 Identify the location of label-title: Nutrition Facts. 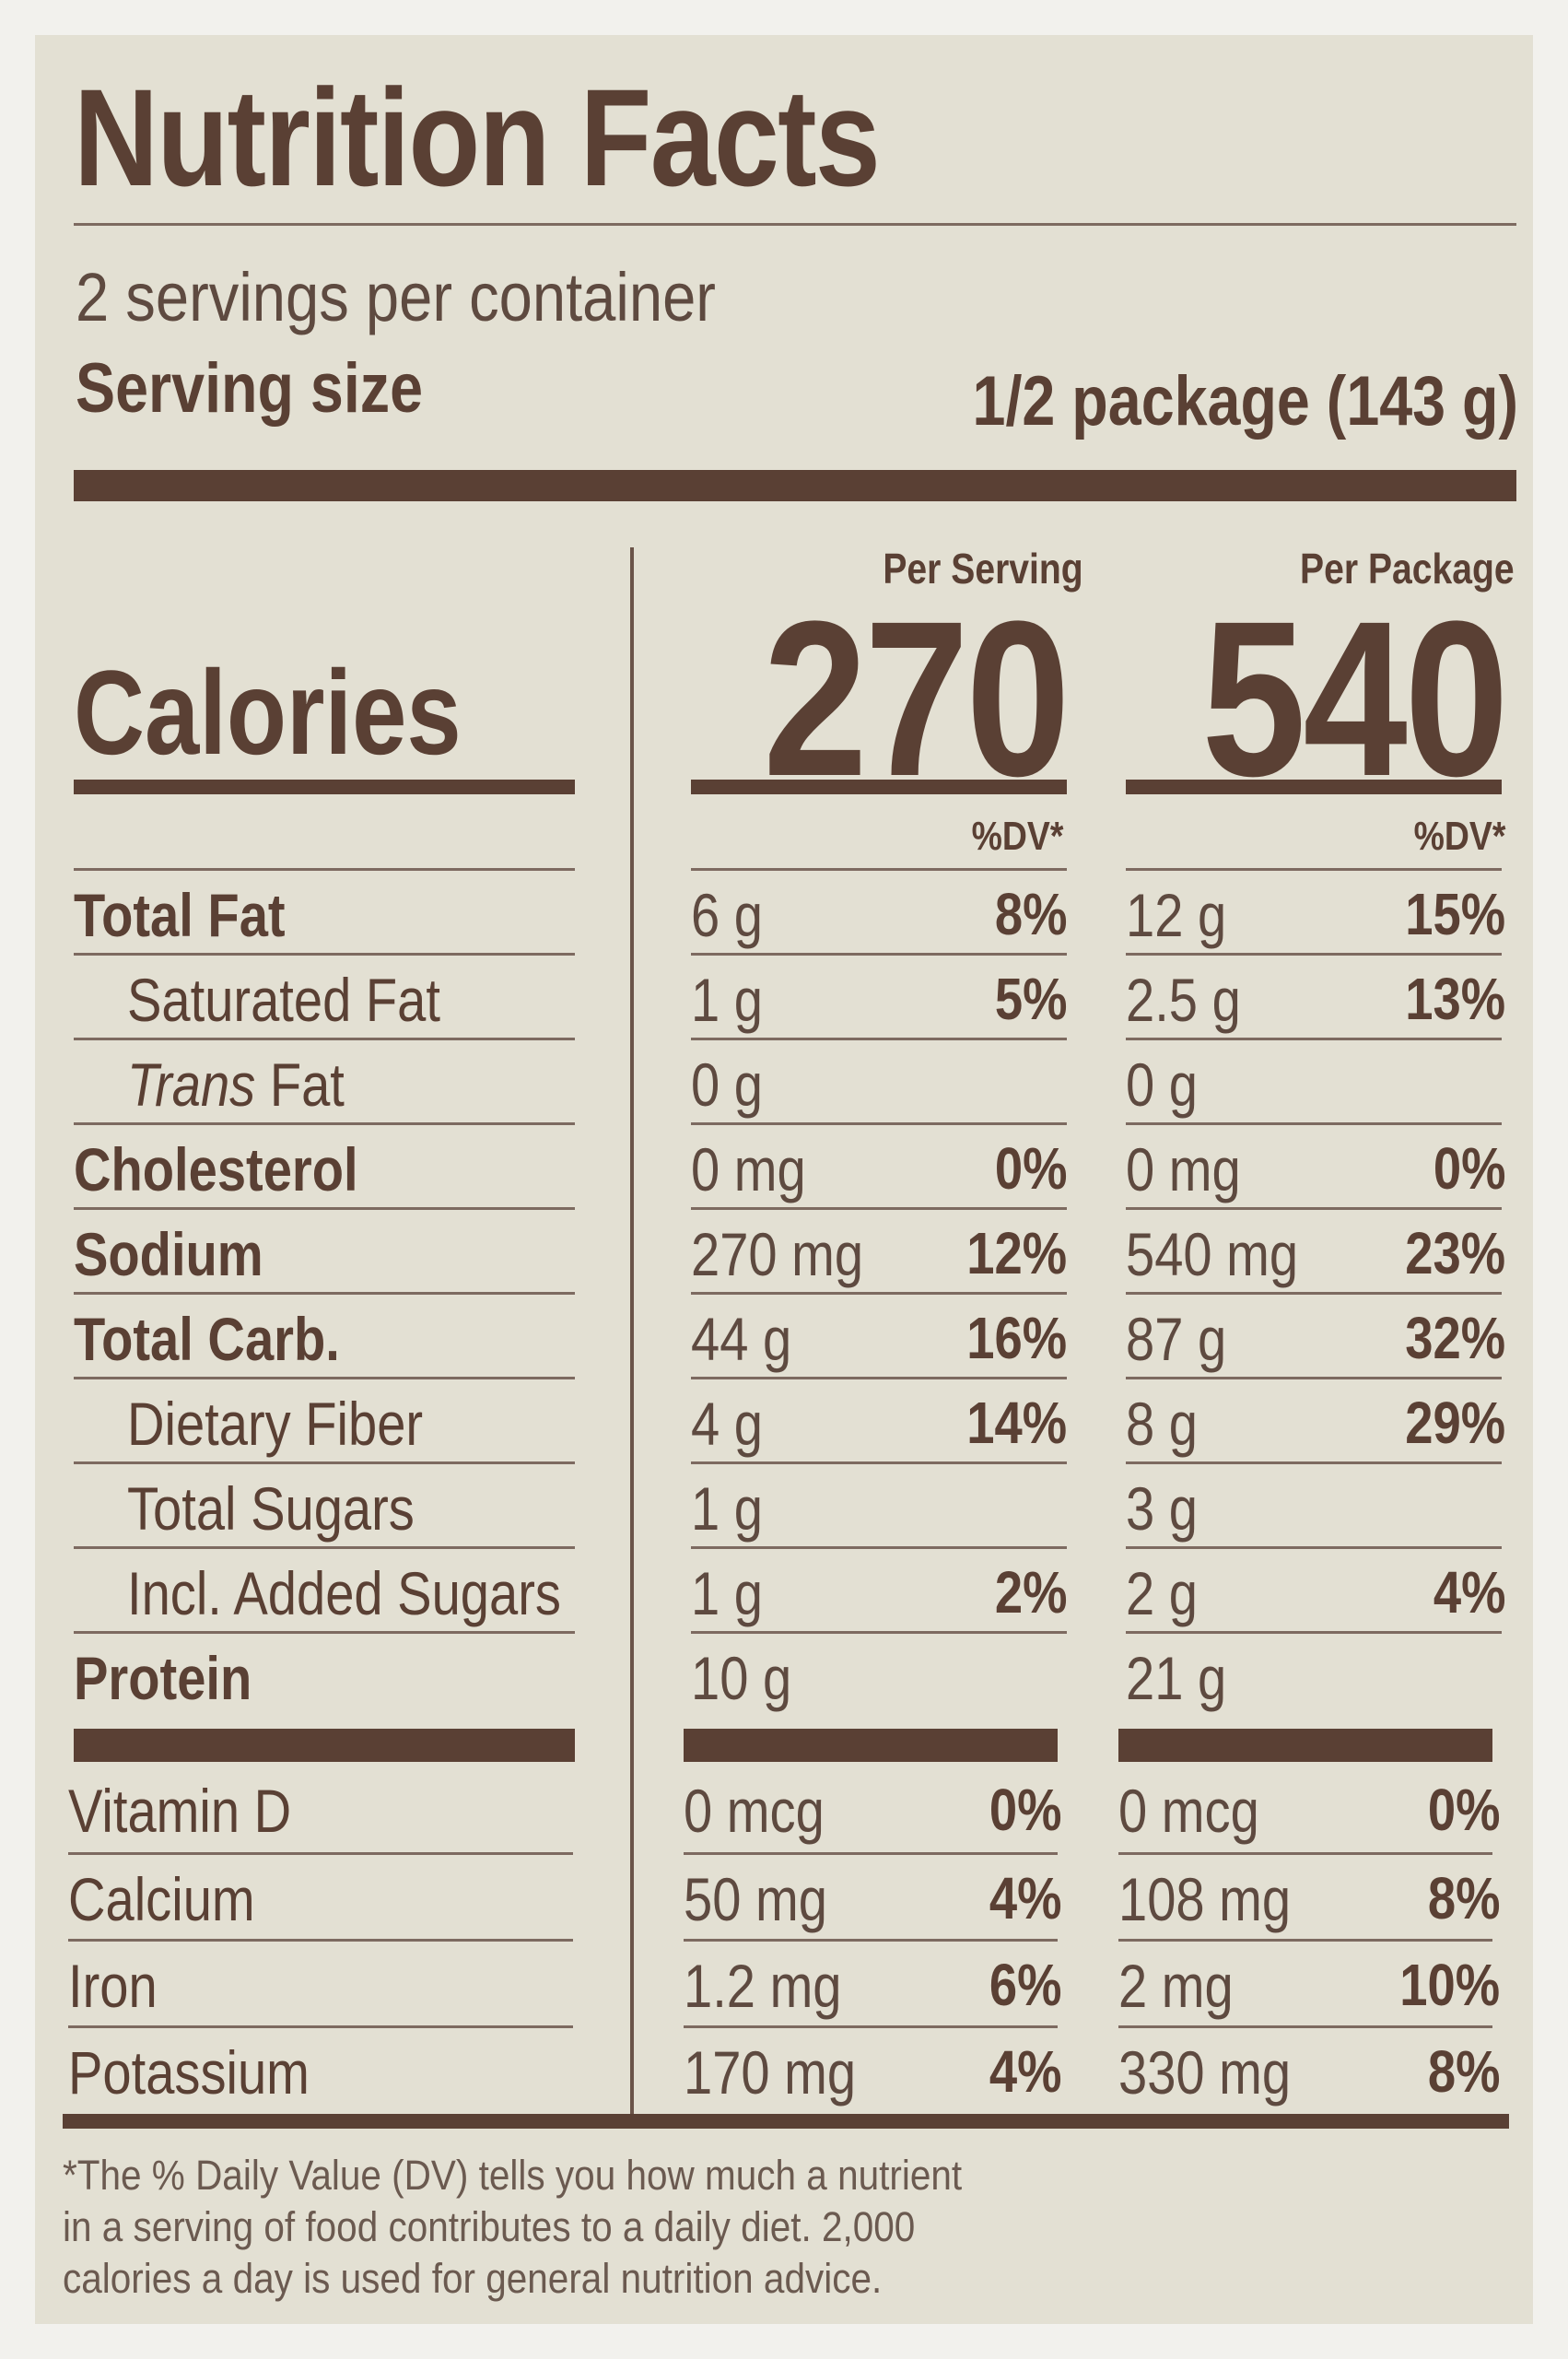
(477, 137).